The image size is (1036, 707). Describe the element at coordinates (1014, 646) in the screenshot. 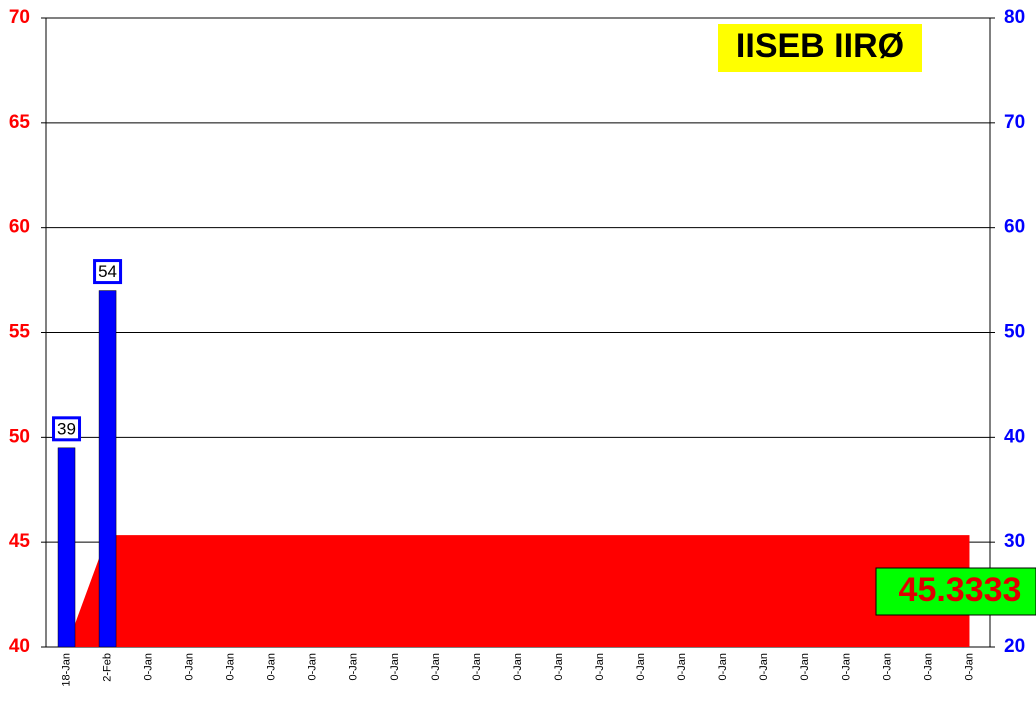

I see `y2-tick-label: 20` at that location.